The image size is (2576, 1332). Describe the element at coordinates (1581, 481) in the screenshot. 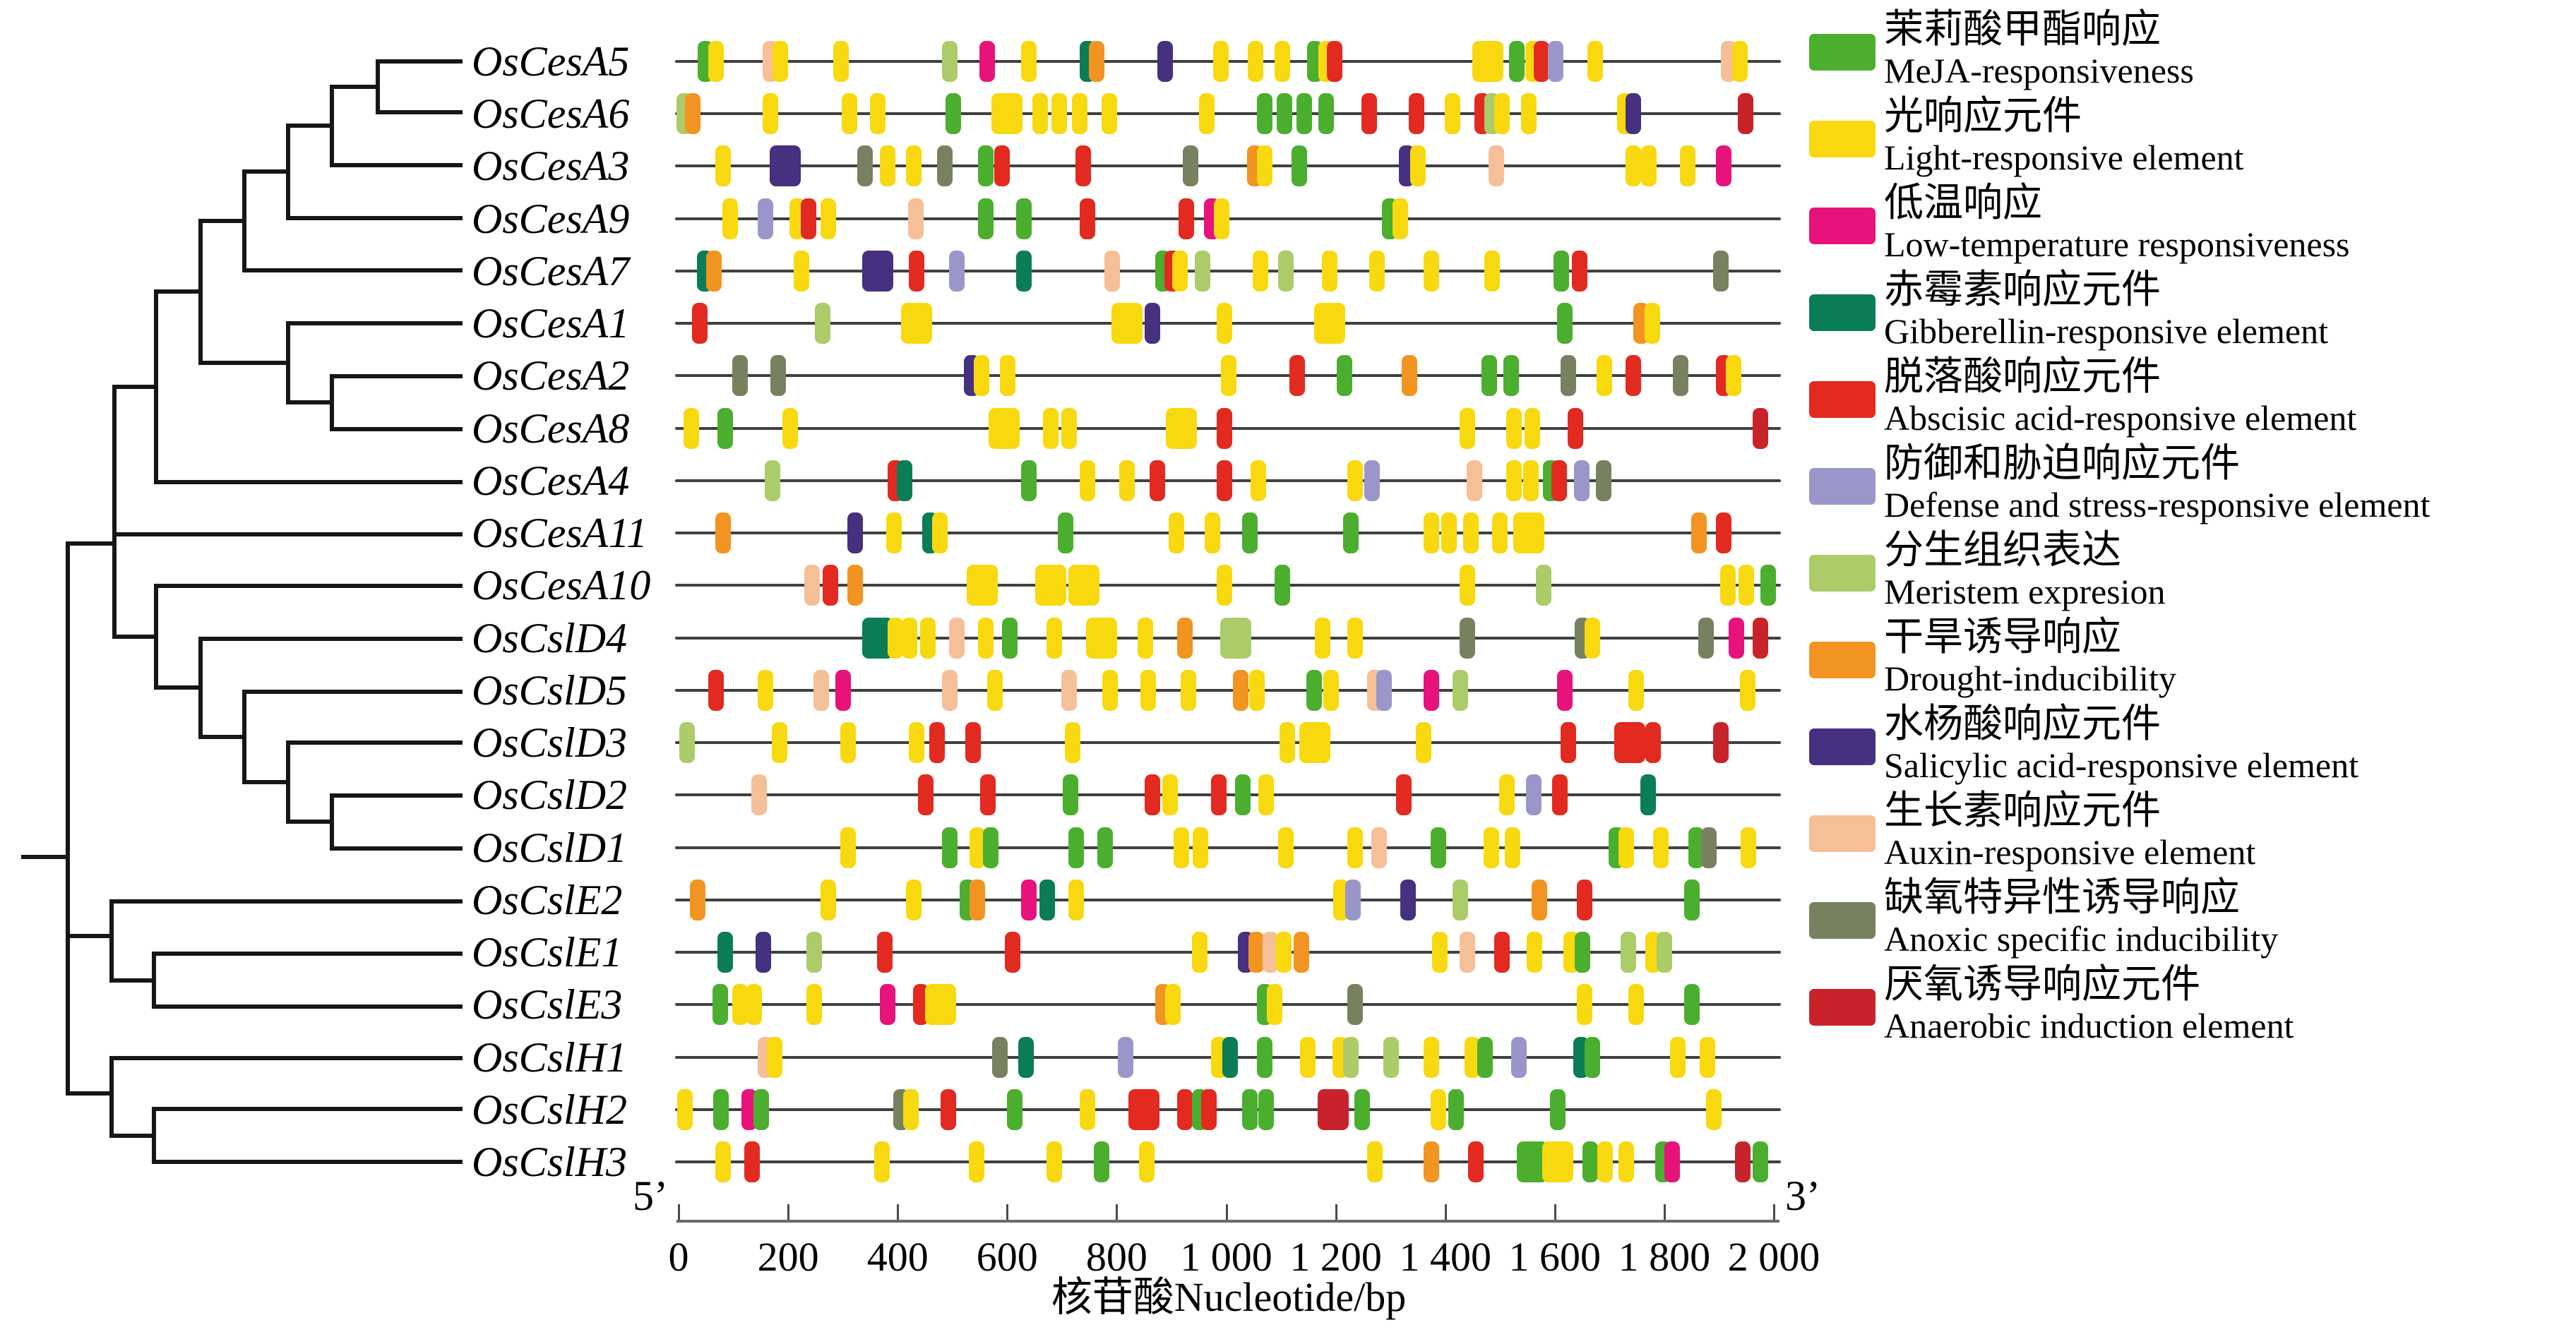

I see `promoter-element-v` at that location.